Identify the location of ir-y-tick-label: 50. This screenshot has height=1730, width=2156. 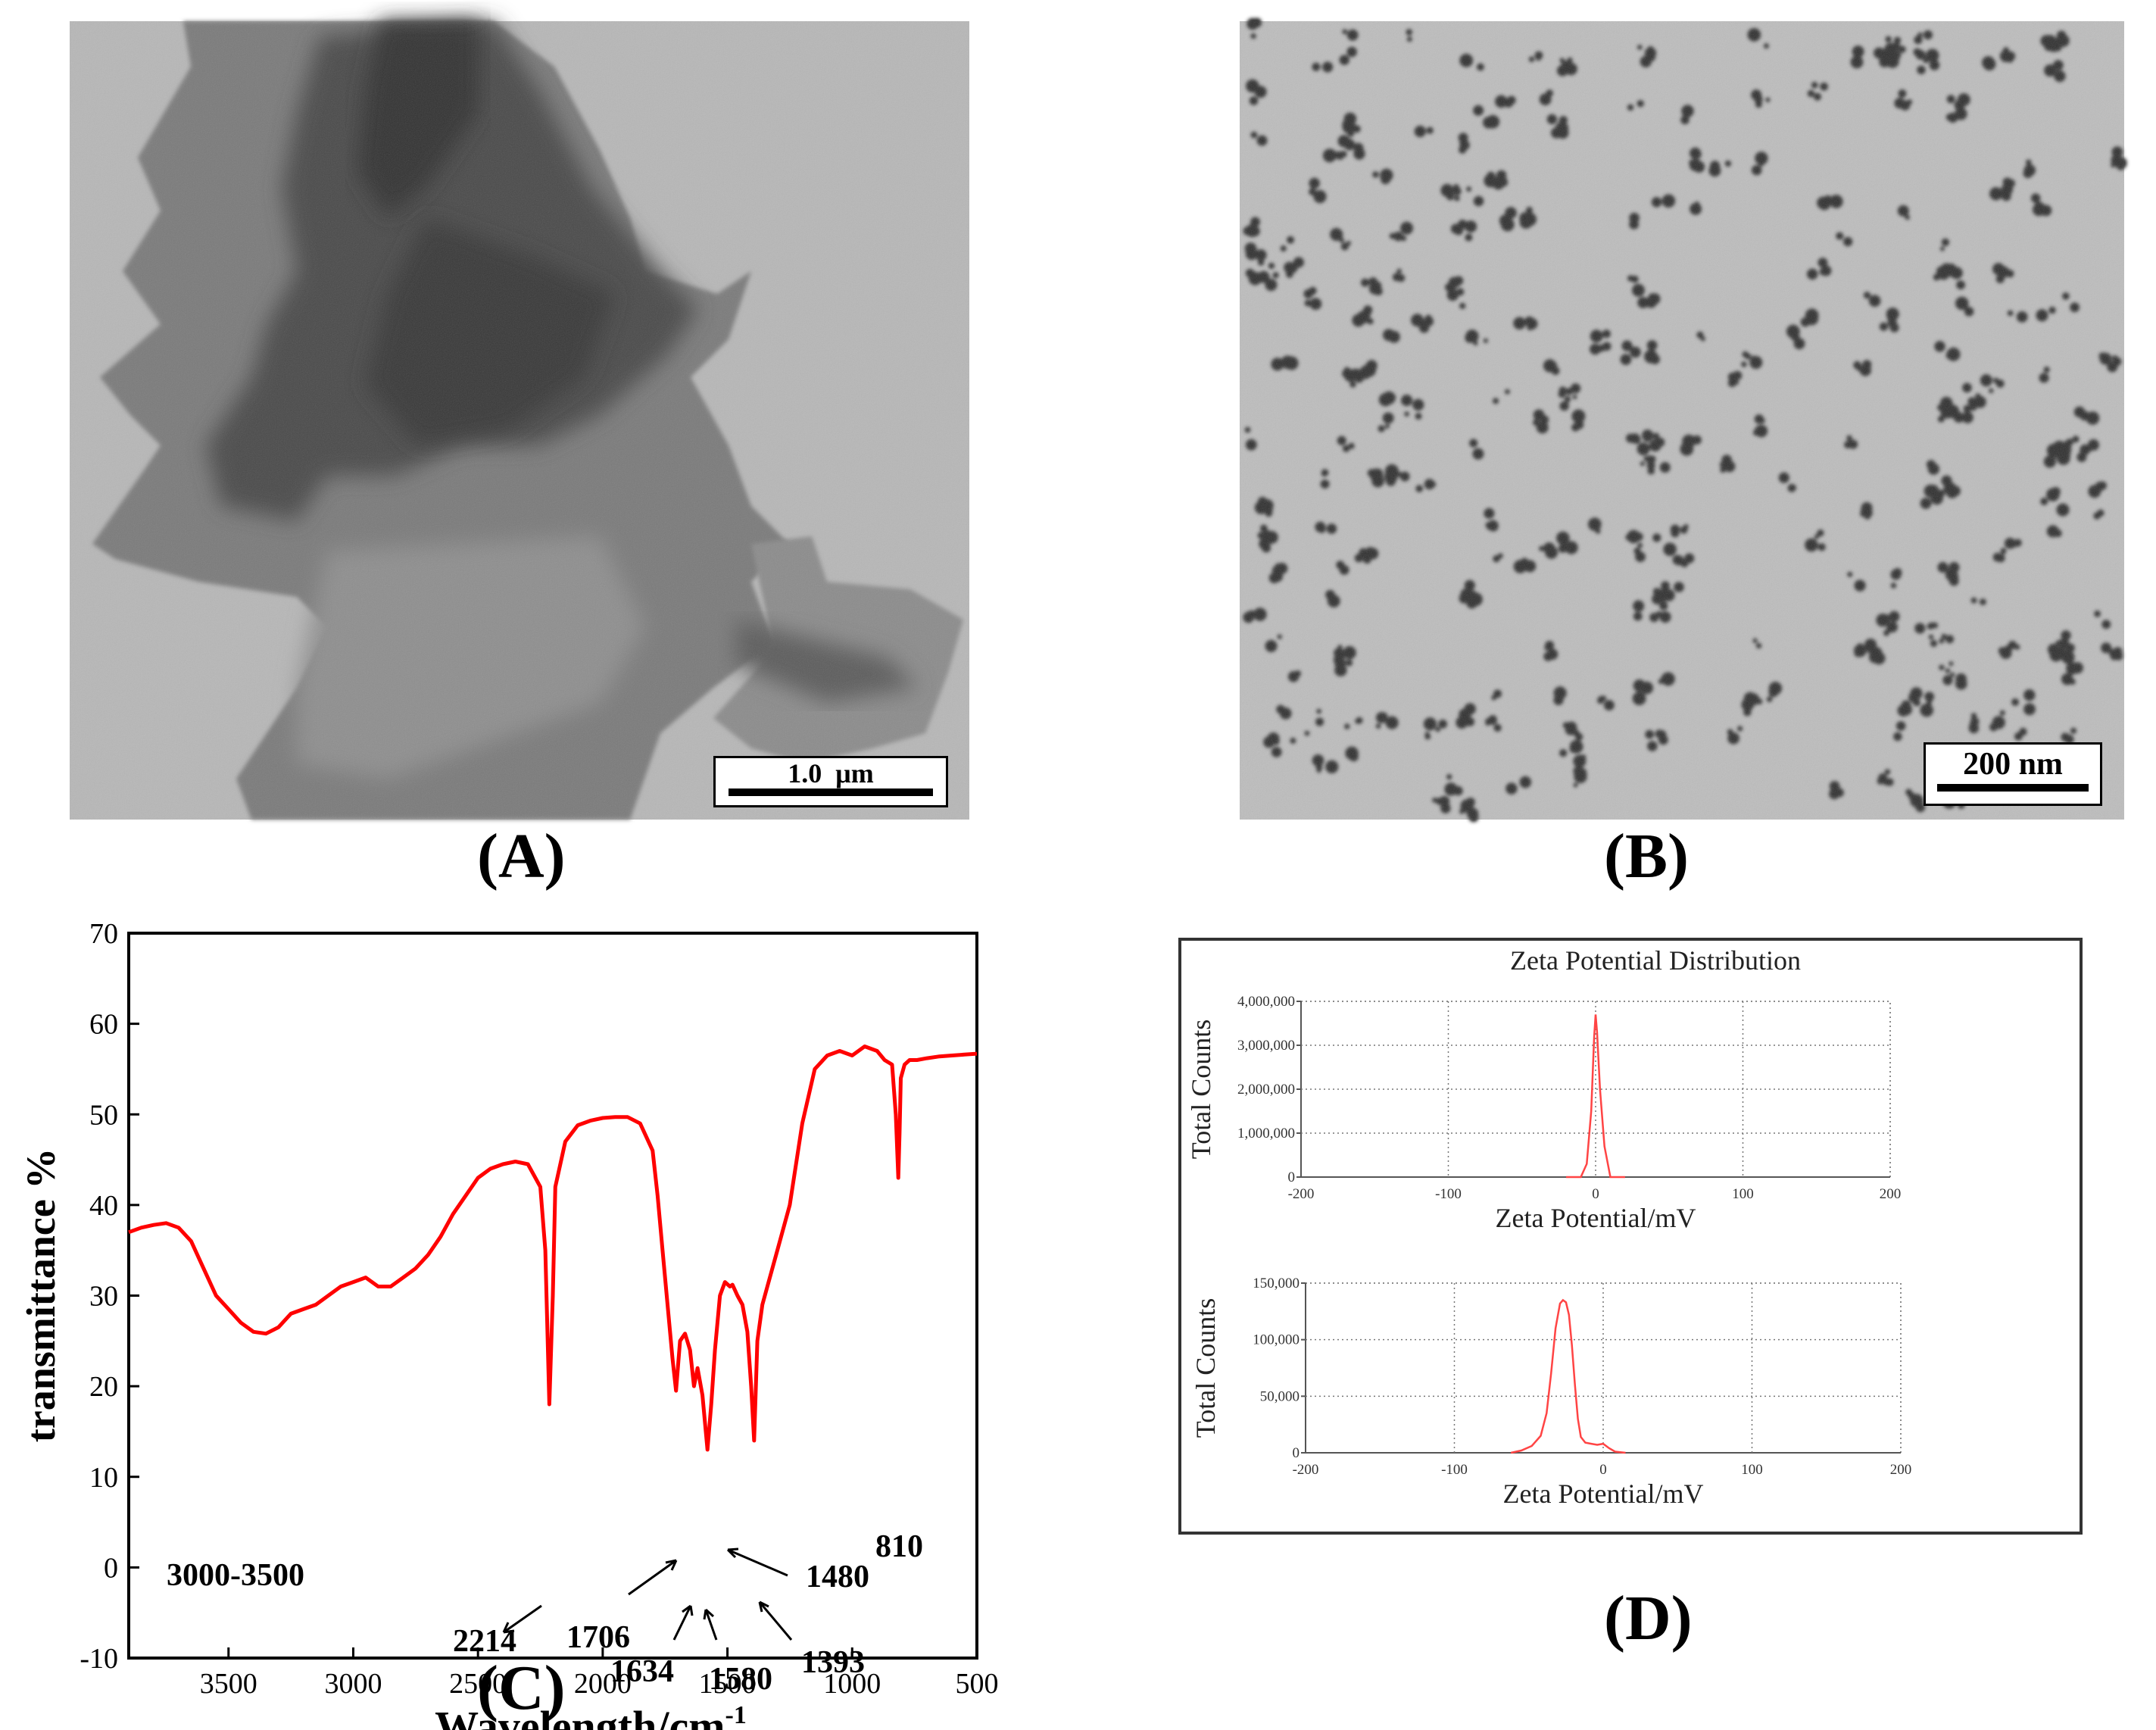
(103, 1115).